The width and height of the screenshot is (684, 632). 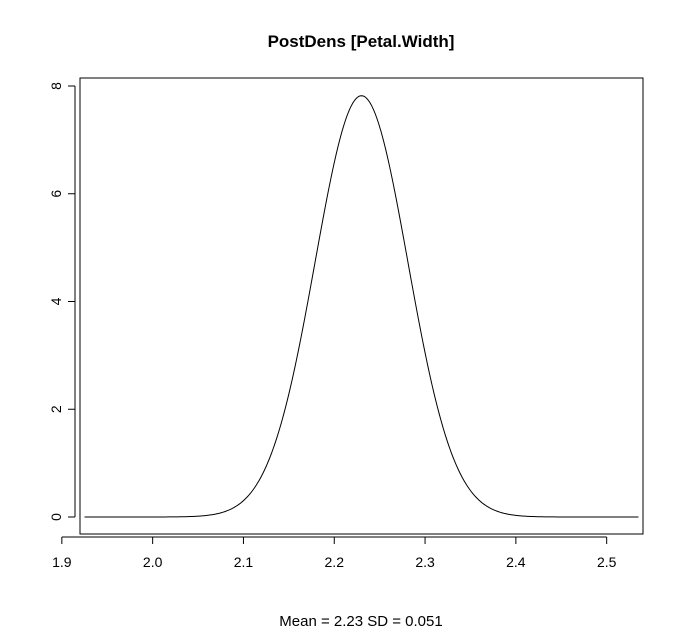 I want to click on x-tick-label: 2.1, so click(x=244, y=562).